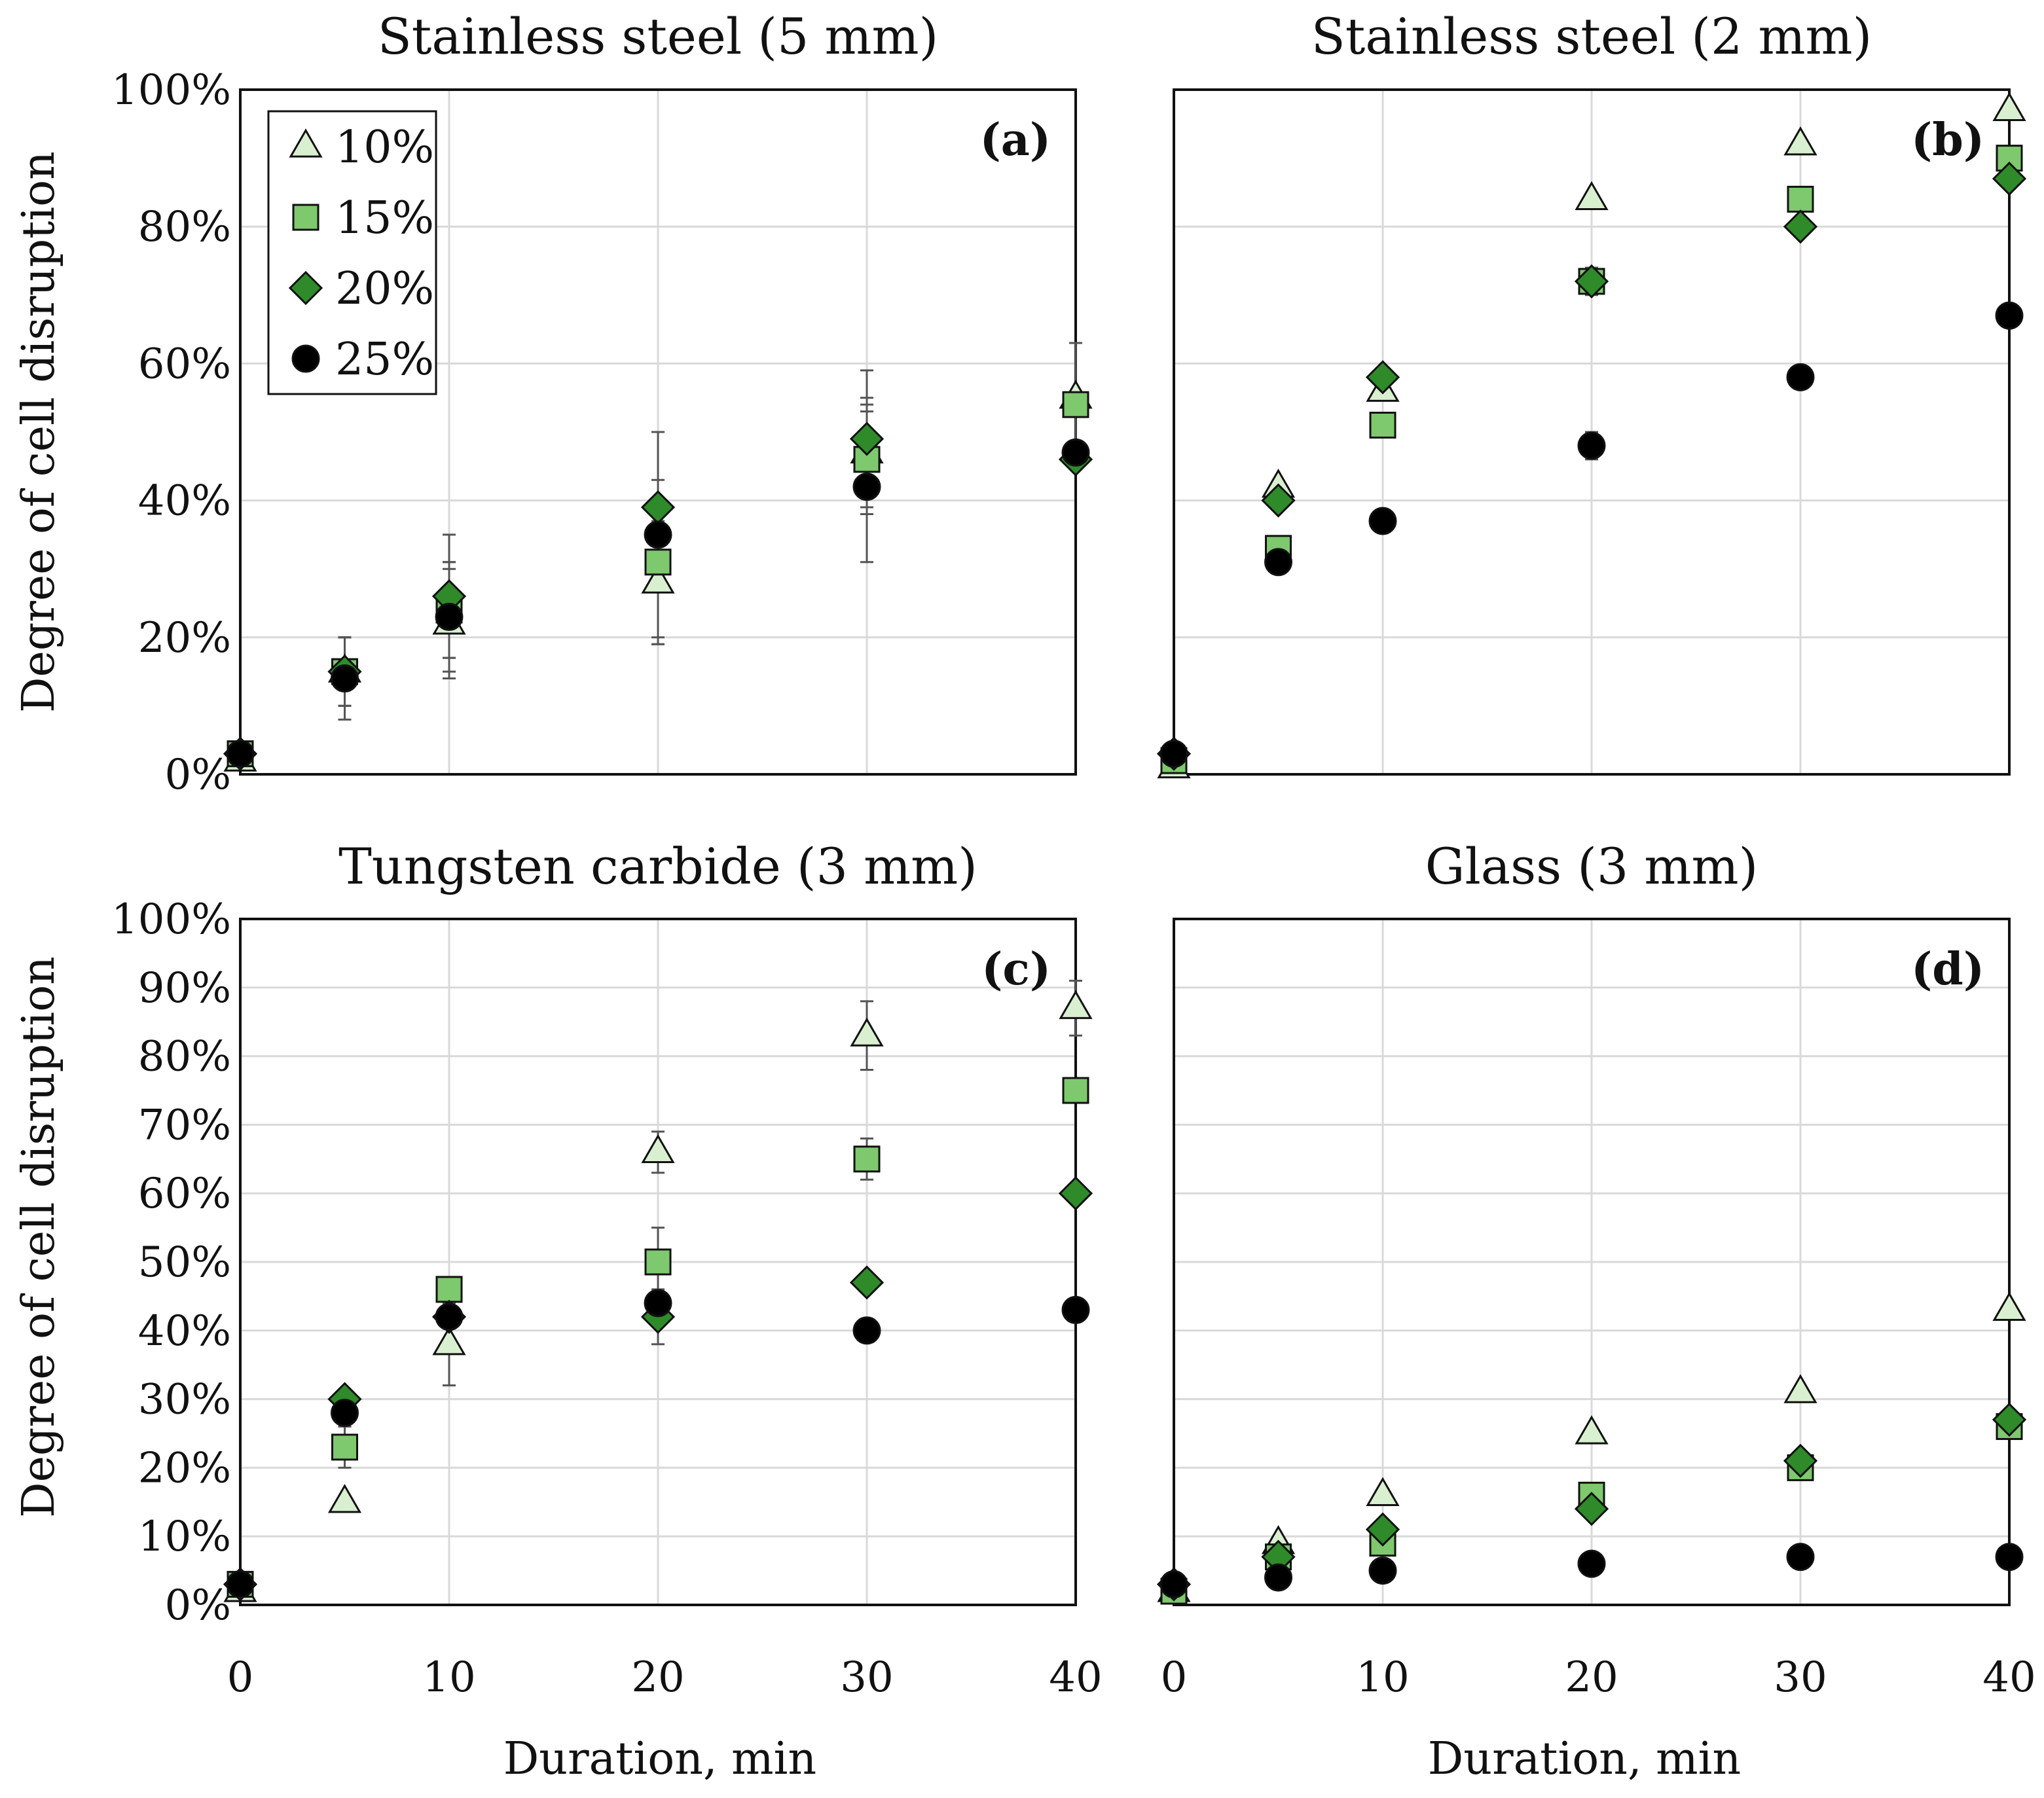 This screenshot has width=2044, height=1798. I want to click on chart-title: Tungsten carbide (3 mm), so click(657, 866).